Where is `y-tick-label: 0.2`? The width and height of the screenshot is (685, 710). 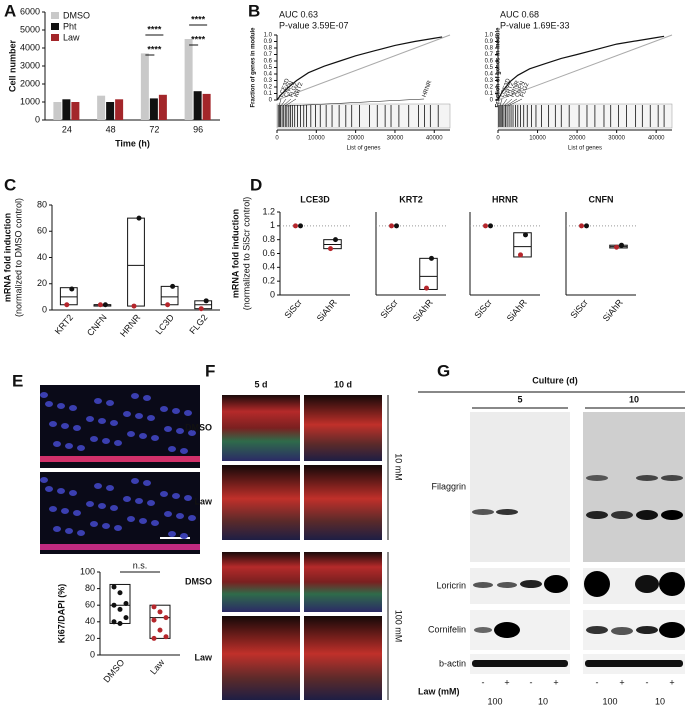
y-tick-label: 0.2 is located at coordinates (268, 281).